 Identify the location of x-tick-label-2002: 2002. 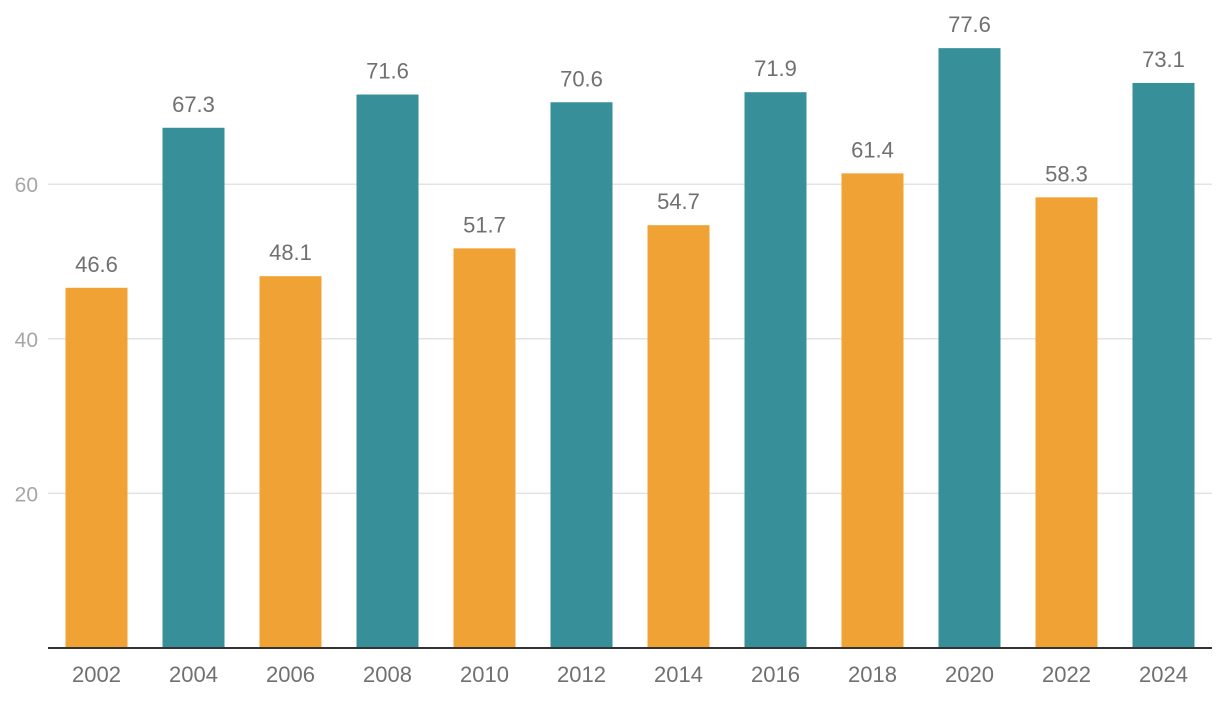
(96, 674).